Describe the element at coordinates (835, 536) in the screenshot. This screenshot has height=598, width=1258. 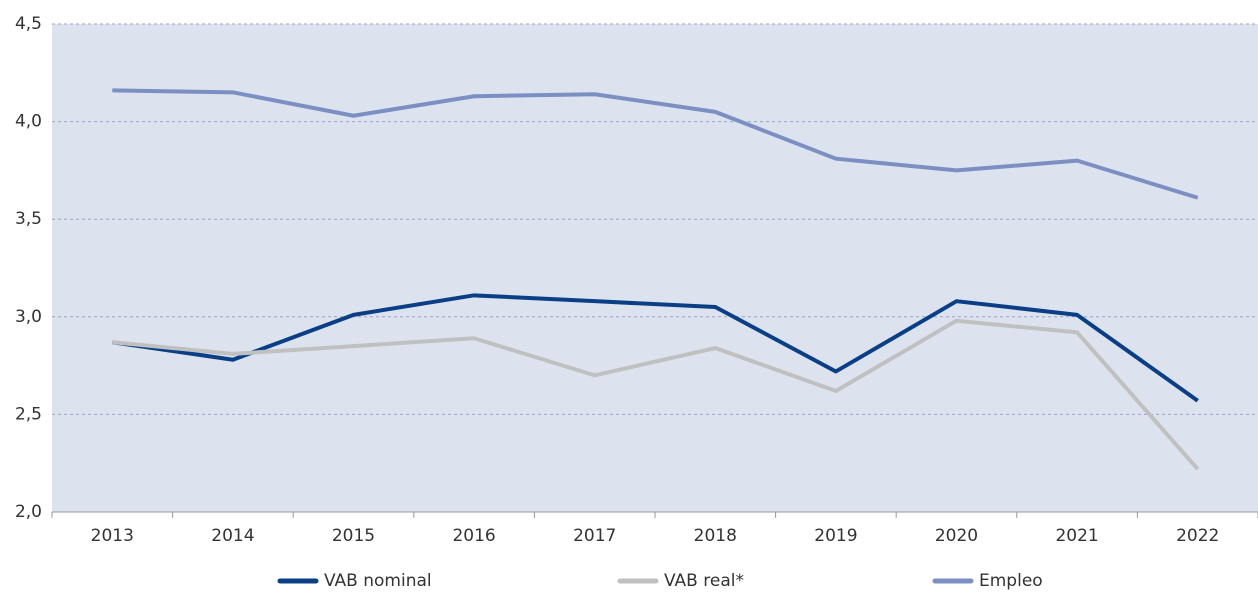
I see `x-tick-label: 2019` at that location.